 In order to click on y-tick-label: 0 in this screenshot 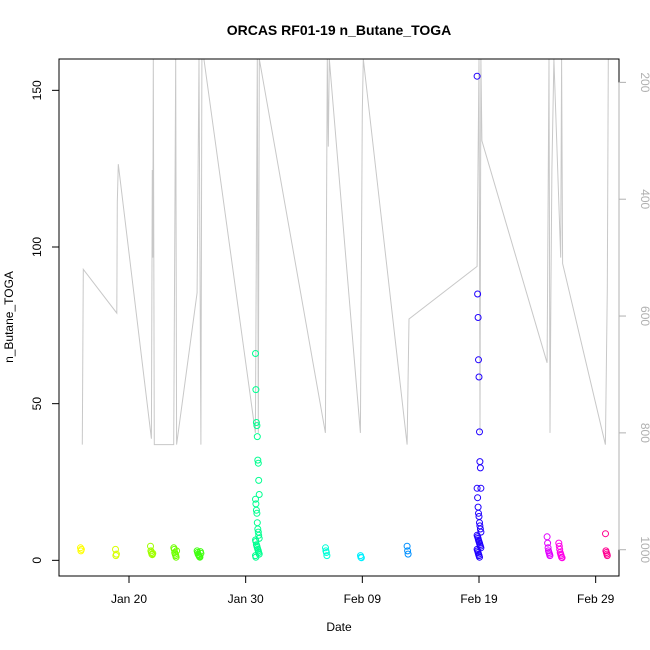, I will do `click(37, 560)`.